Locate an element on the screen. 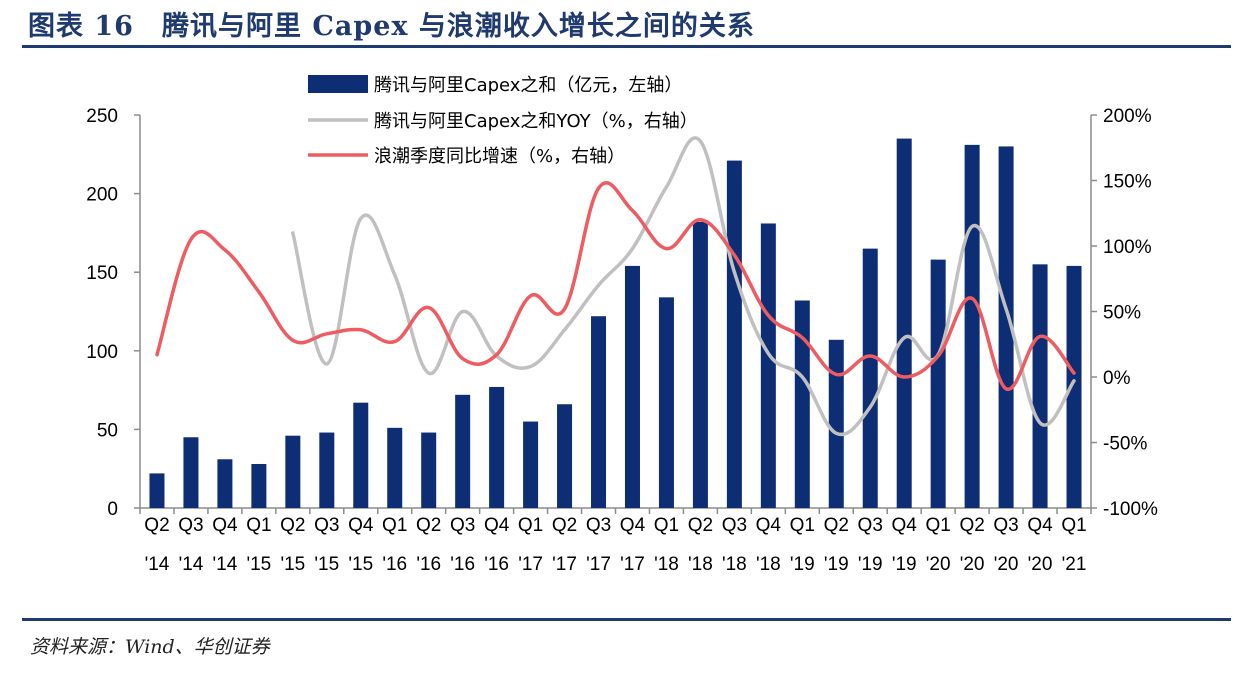  right-tick-label: 150% is located at coordinates (1127, 182).